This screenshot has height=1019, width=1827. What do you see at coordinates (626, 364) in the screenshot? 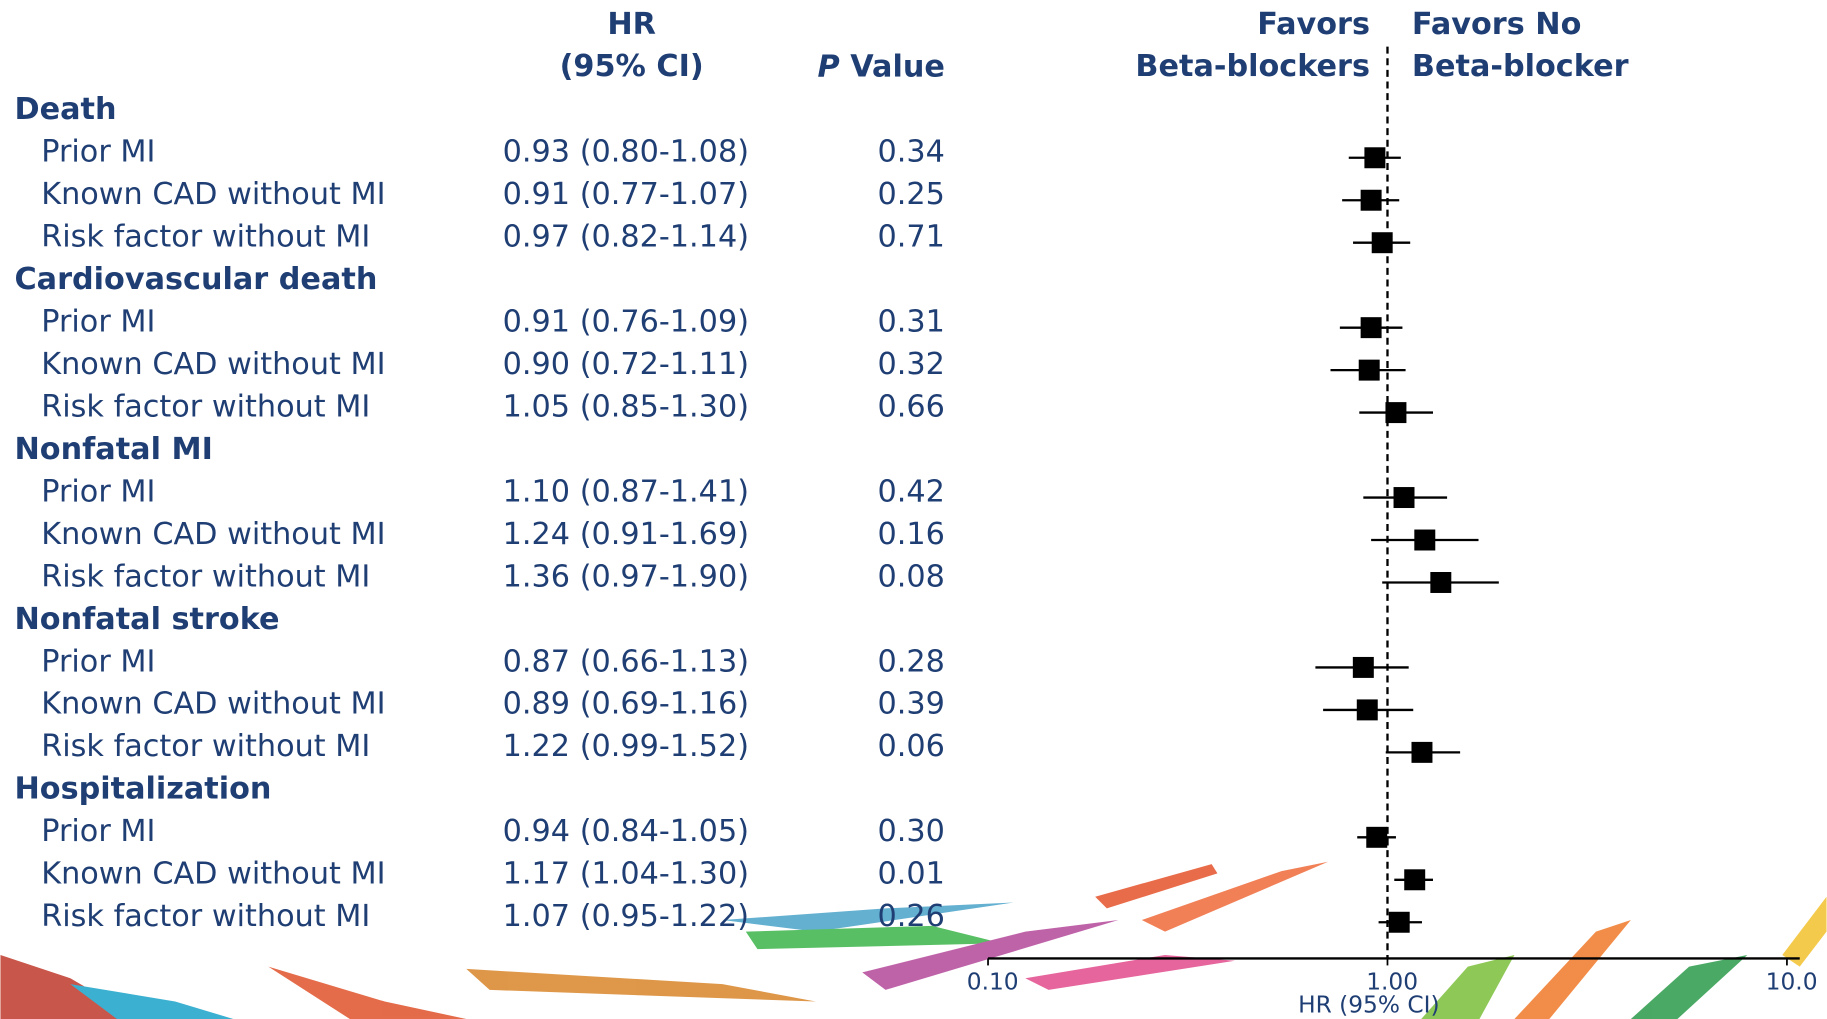
I see `hr-label: 0.90 (0.72-1.11)` at bounding box center [626, 364].